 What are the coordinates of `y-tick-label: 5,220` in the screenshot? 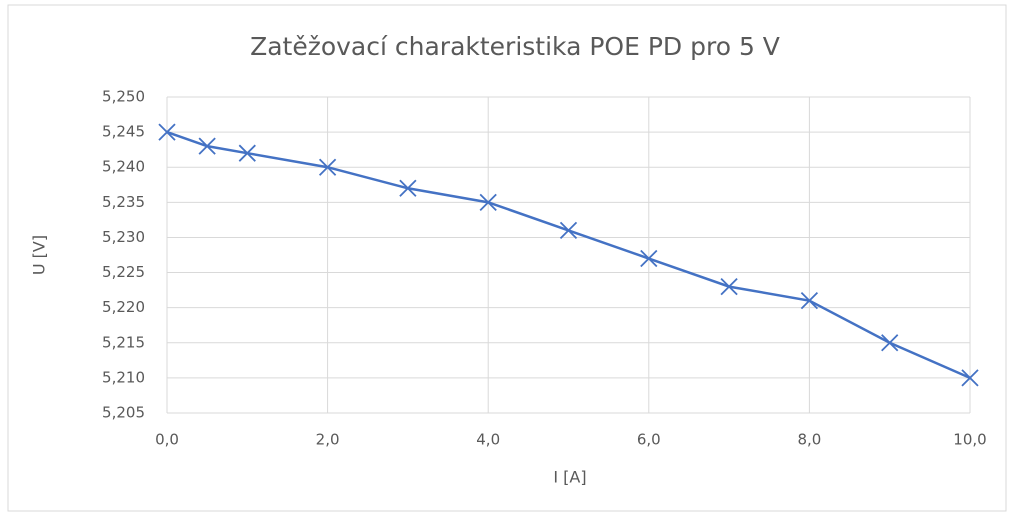 It's located at (123, 307).